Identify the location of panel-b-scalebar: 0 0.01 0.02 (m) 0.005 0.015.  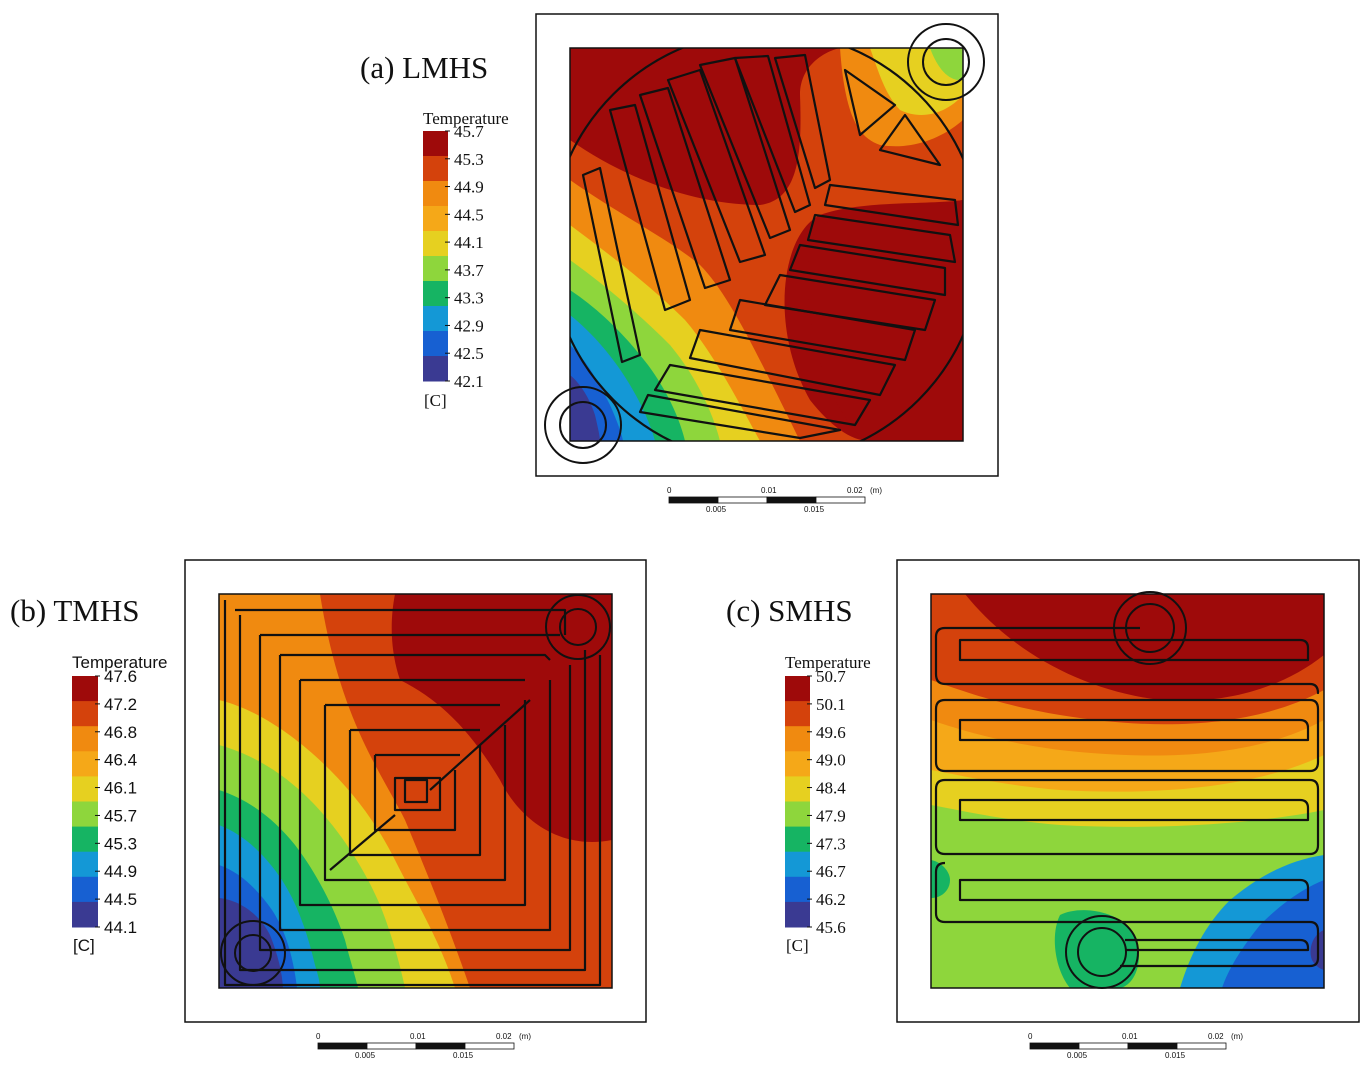
(423, 1046).